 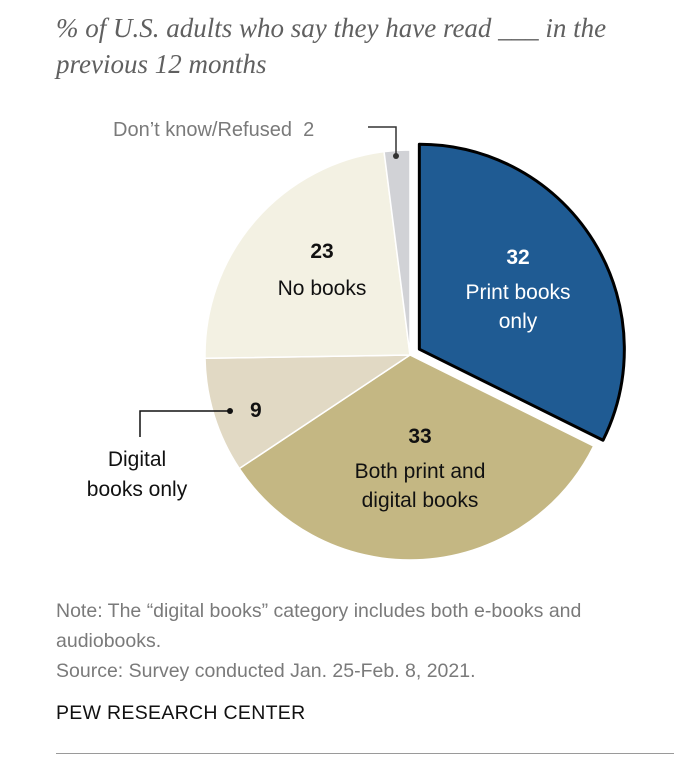 What do you see at coordinates (397, 252) in the screenshot?
I see `pie-slice-don-t-know-refused` at bounding box center [397, 252].